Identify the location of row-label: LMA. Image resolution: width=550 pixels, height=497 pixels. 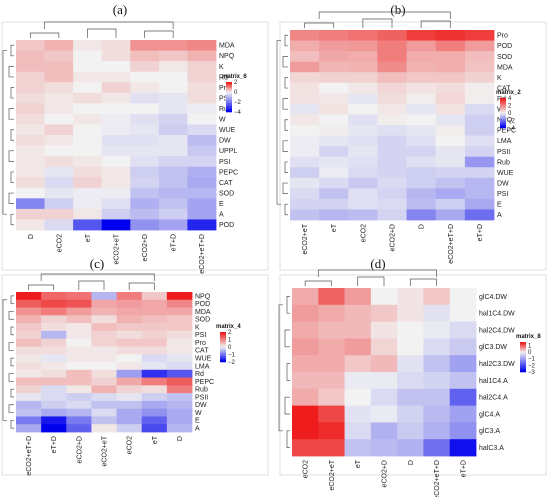
(202, 366).